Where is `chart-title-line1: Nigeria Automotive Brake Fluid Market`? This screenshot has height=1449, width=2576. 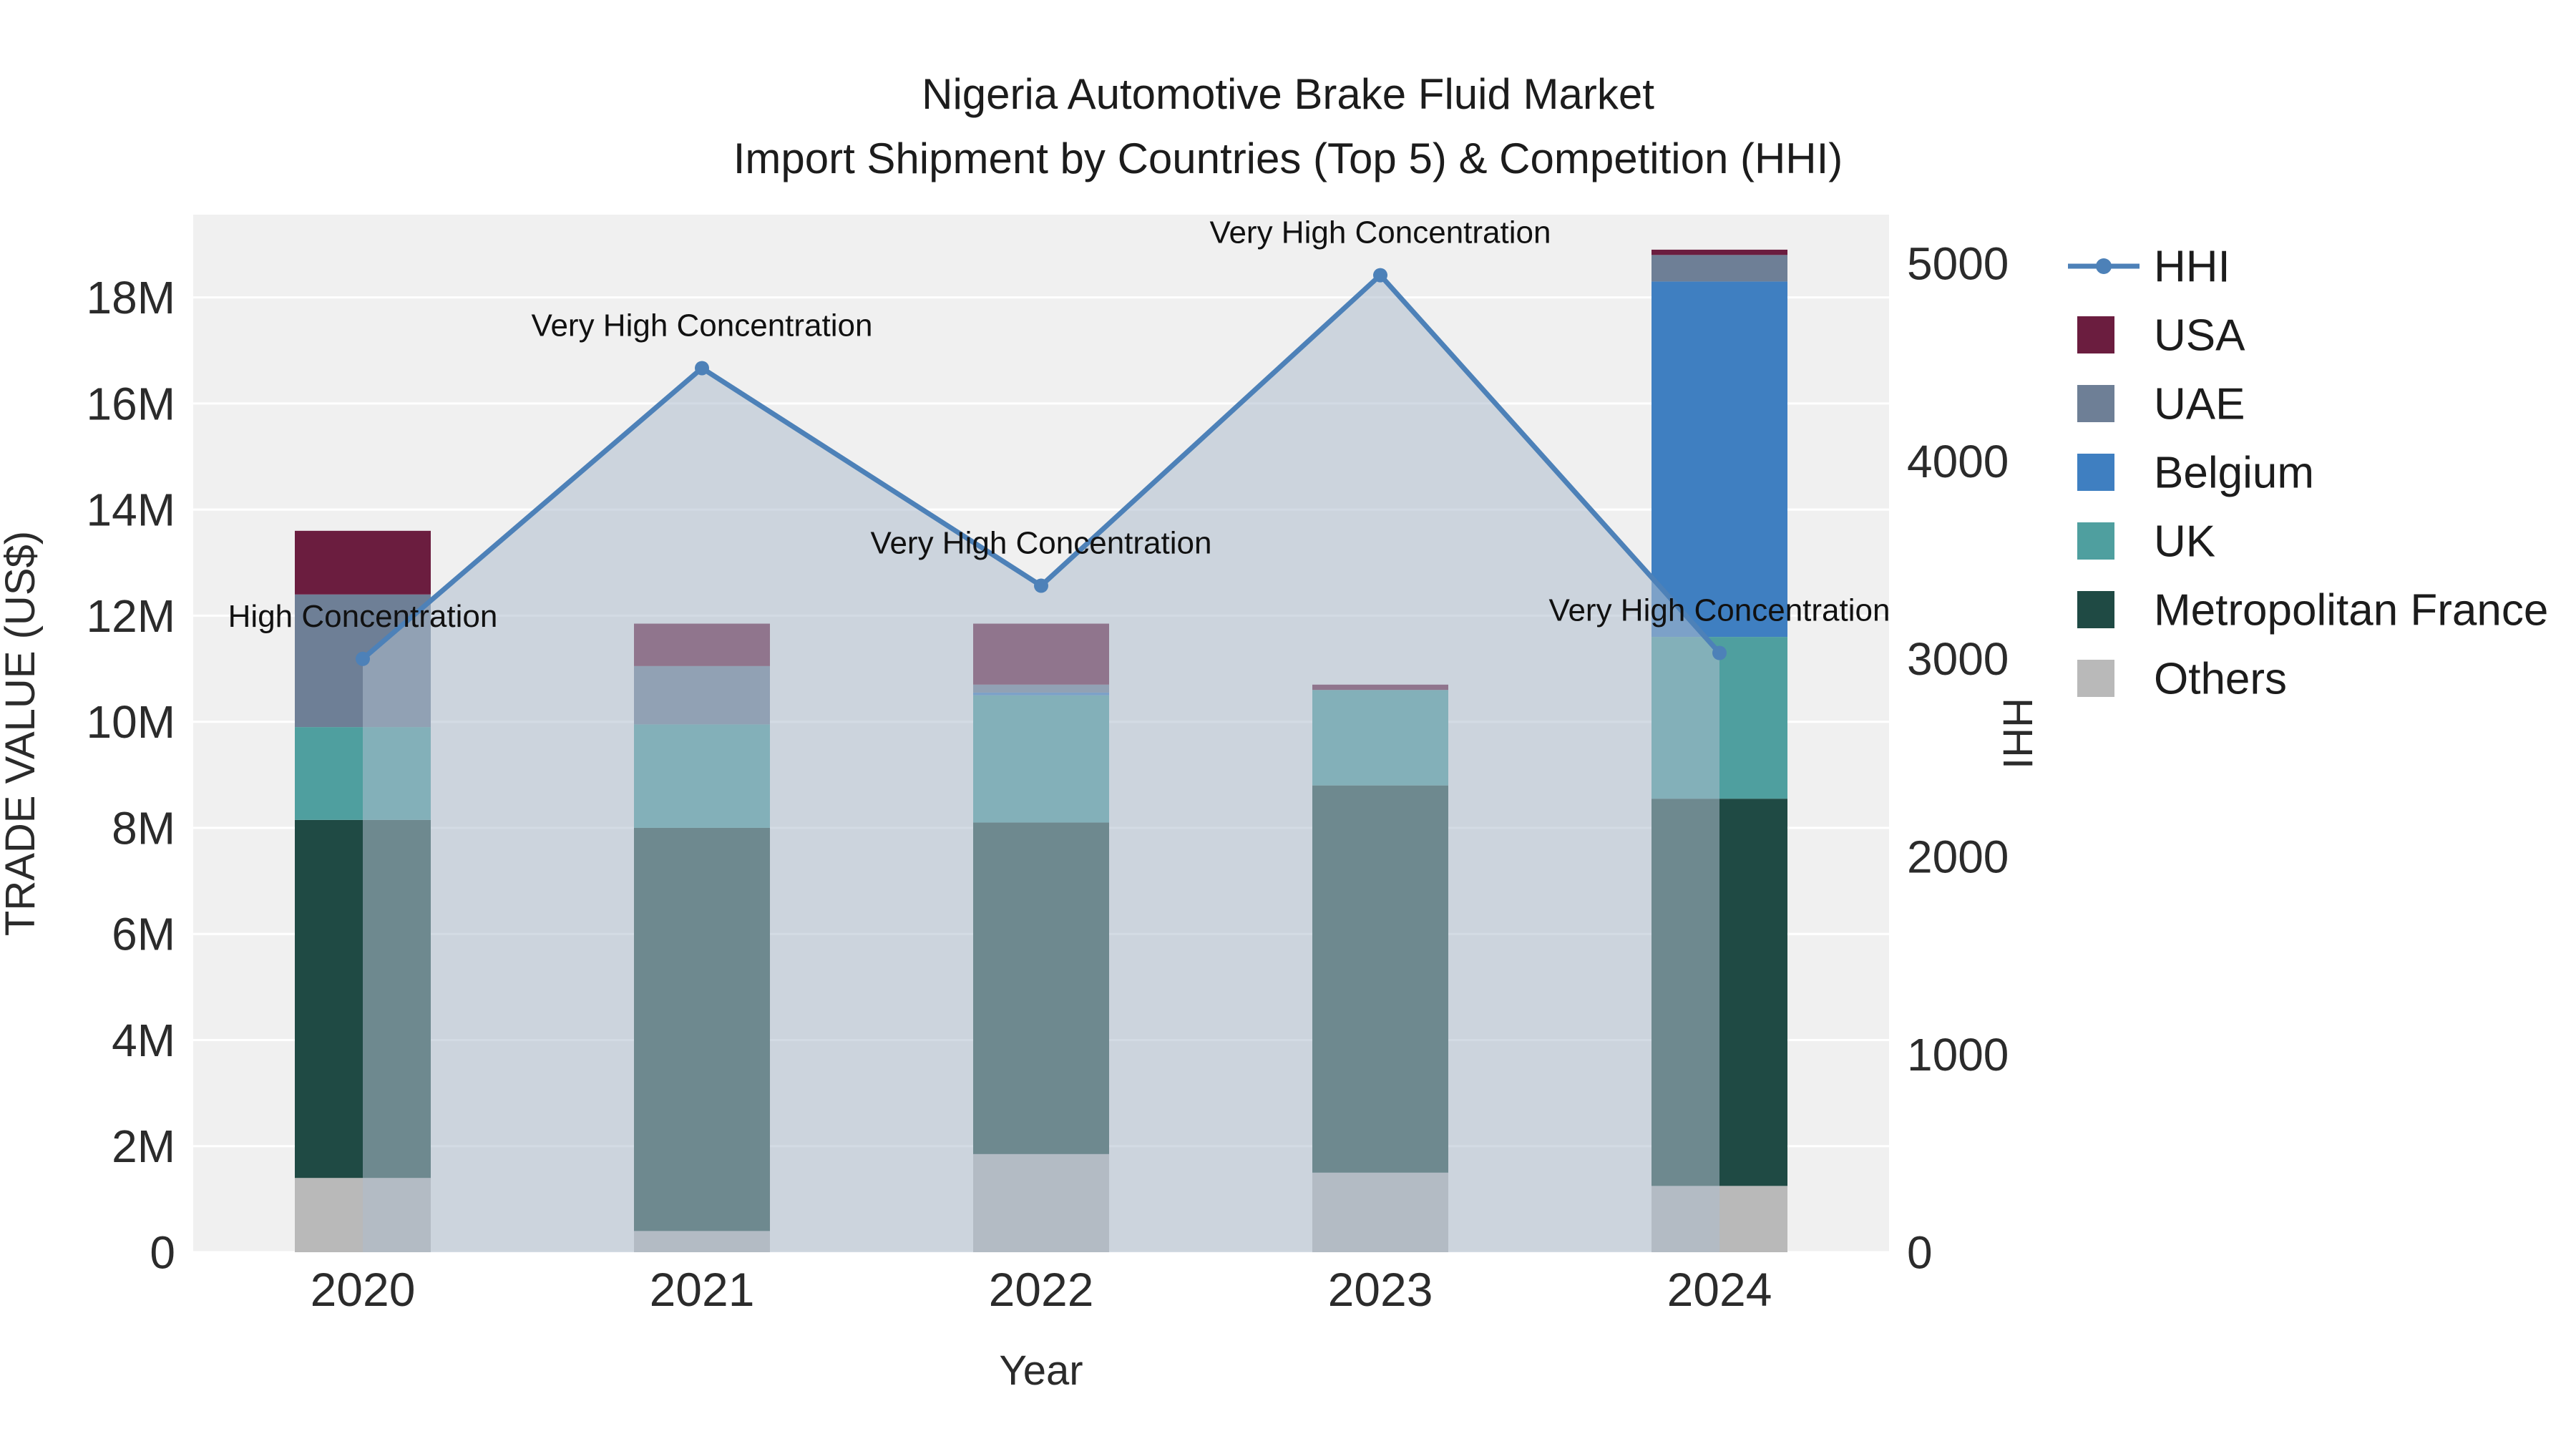
chart-title-line1: Nigeria Automotive Brake Fluid Market is located at coordinates (1288, 94).